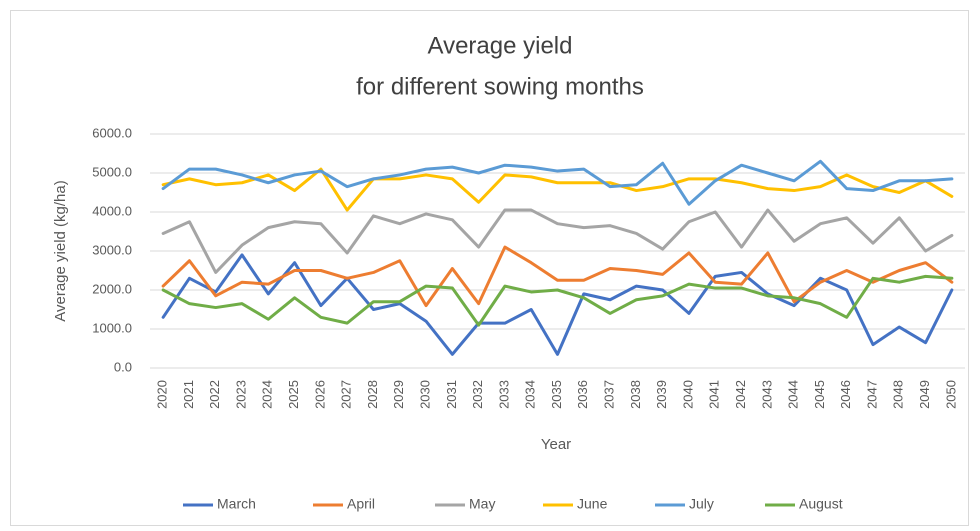  I want to click on x-tick-label: 2050, so click(950, 394).